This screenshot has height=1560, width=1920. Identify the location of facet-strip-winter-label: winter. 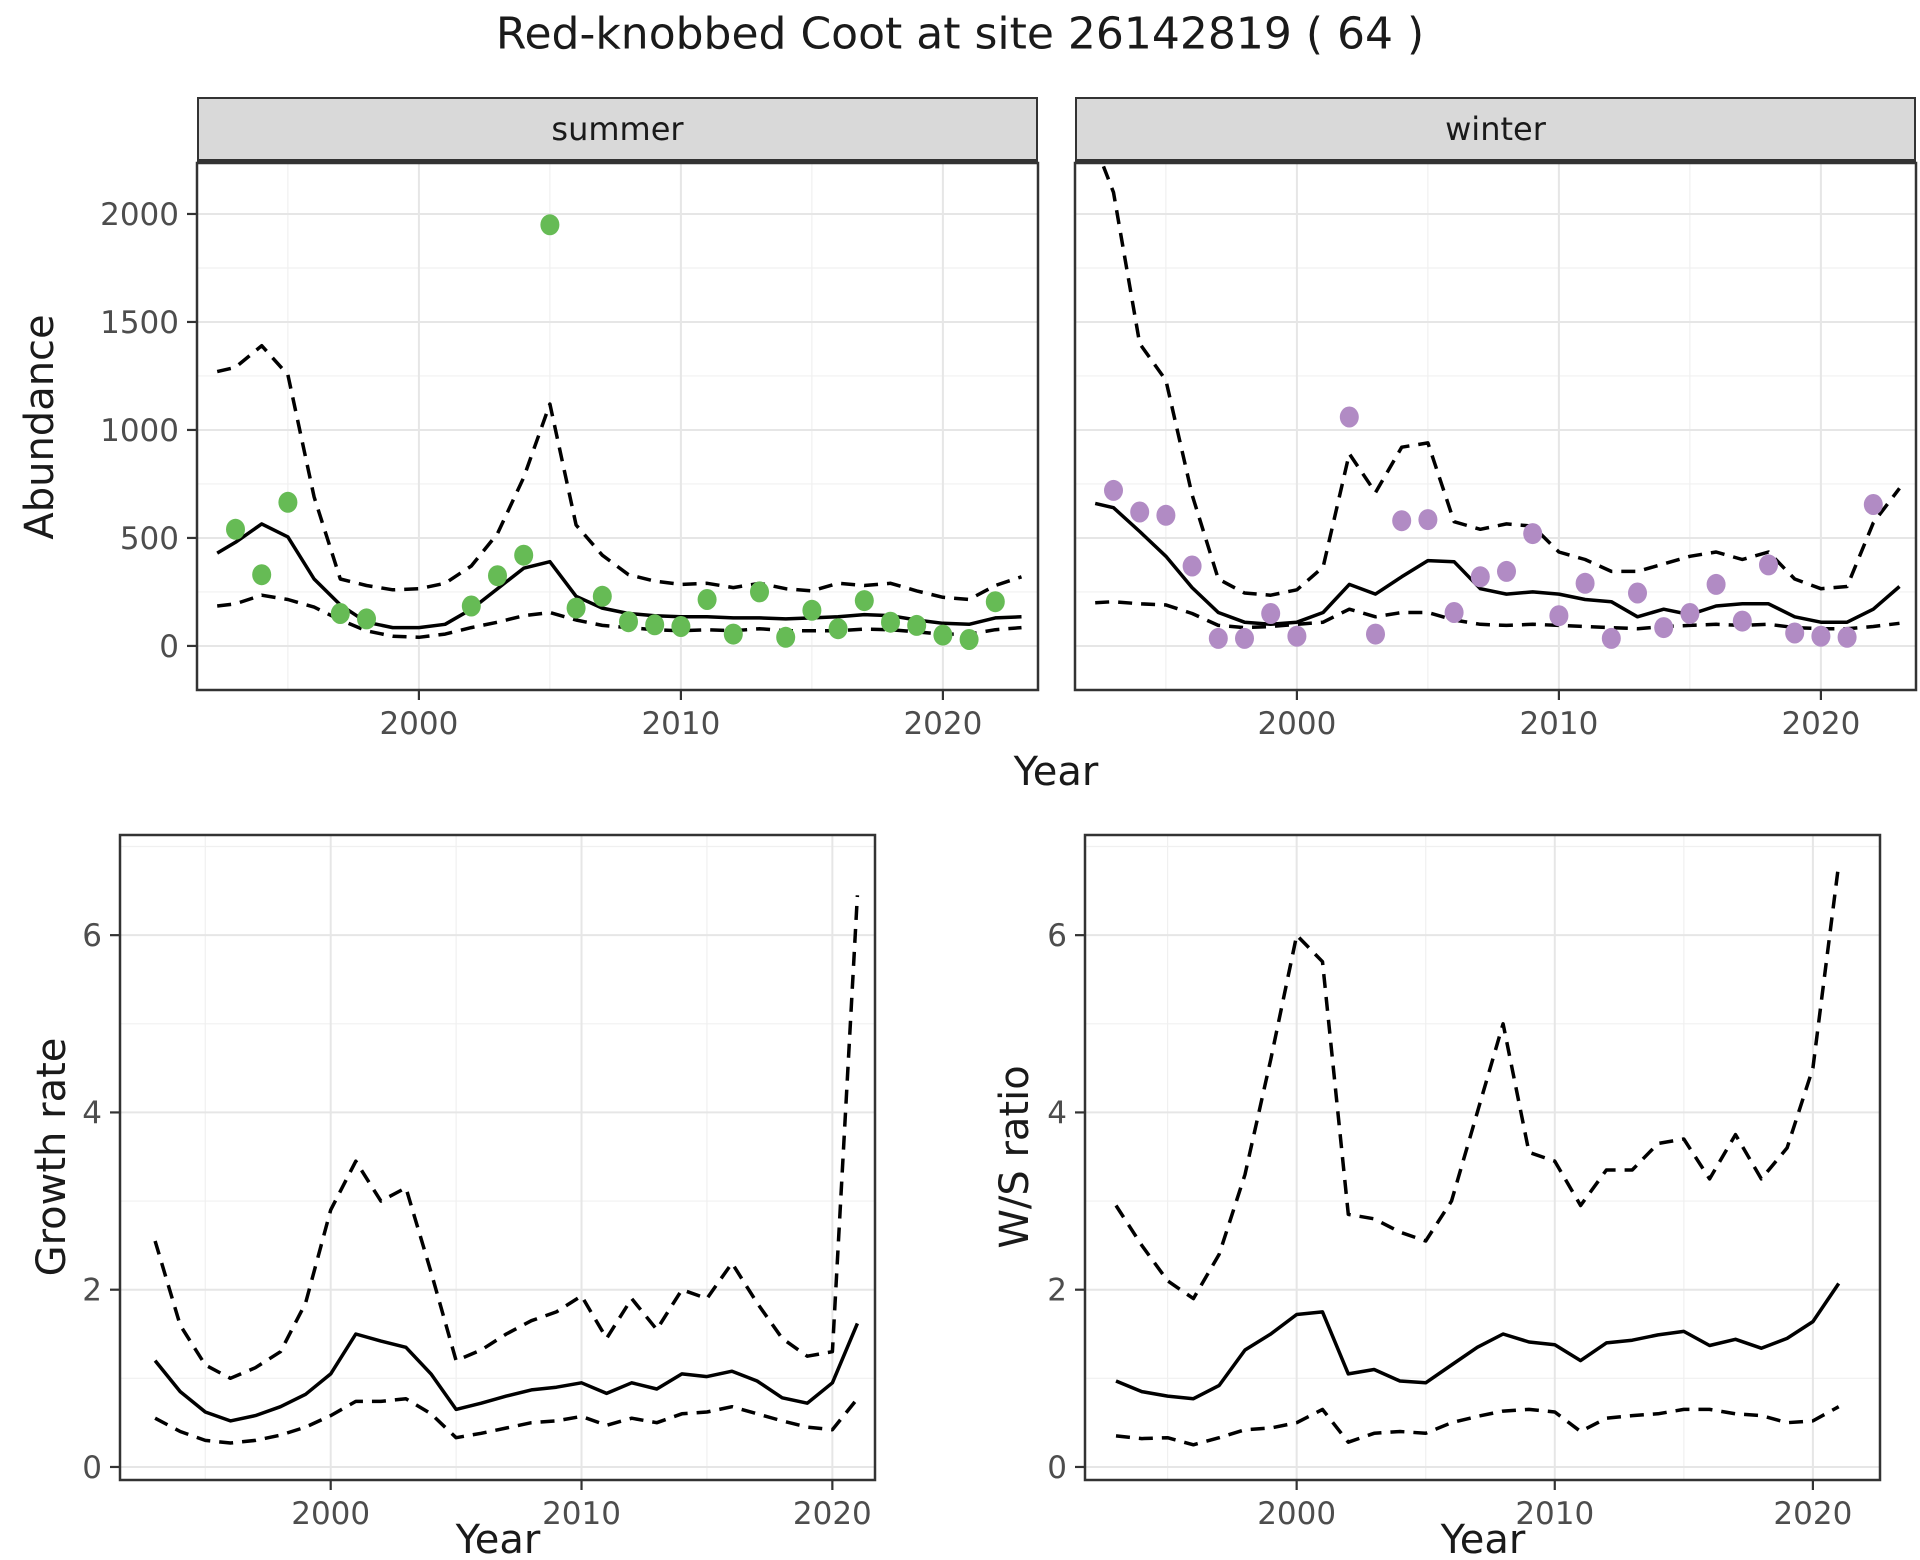
(1495, 129).